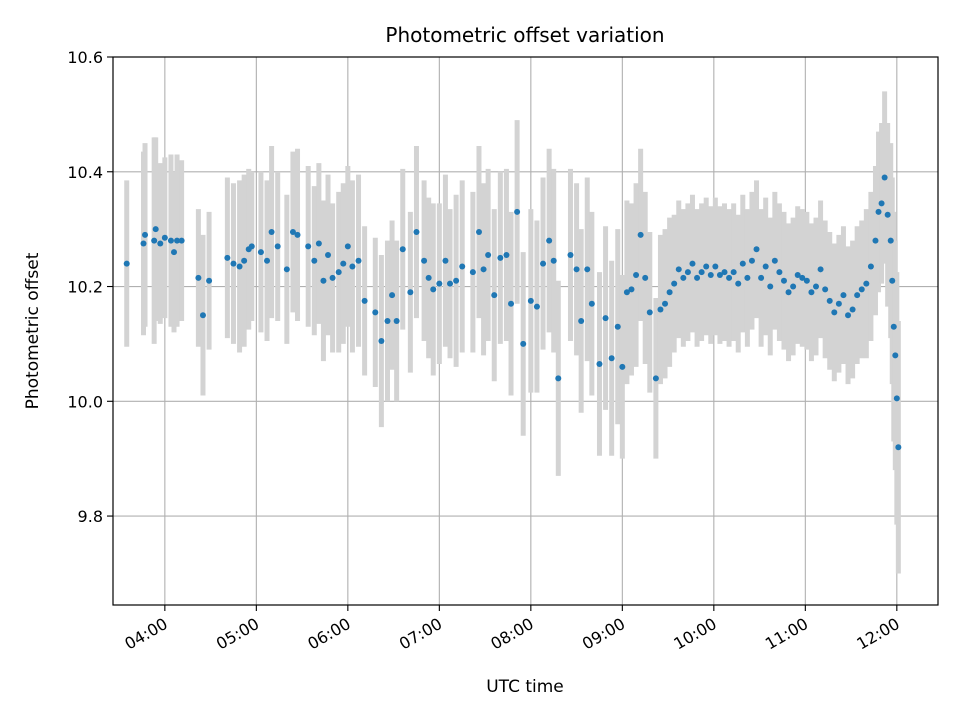 The width and height of the screenshot is (960, 720). Describe the element at coordinates (85, 57) in the screenshot. I see `y-tick-label: 10.6` at that location.